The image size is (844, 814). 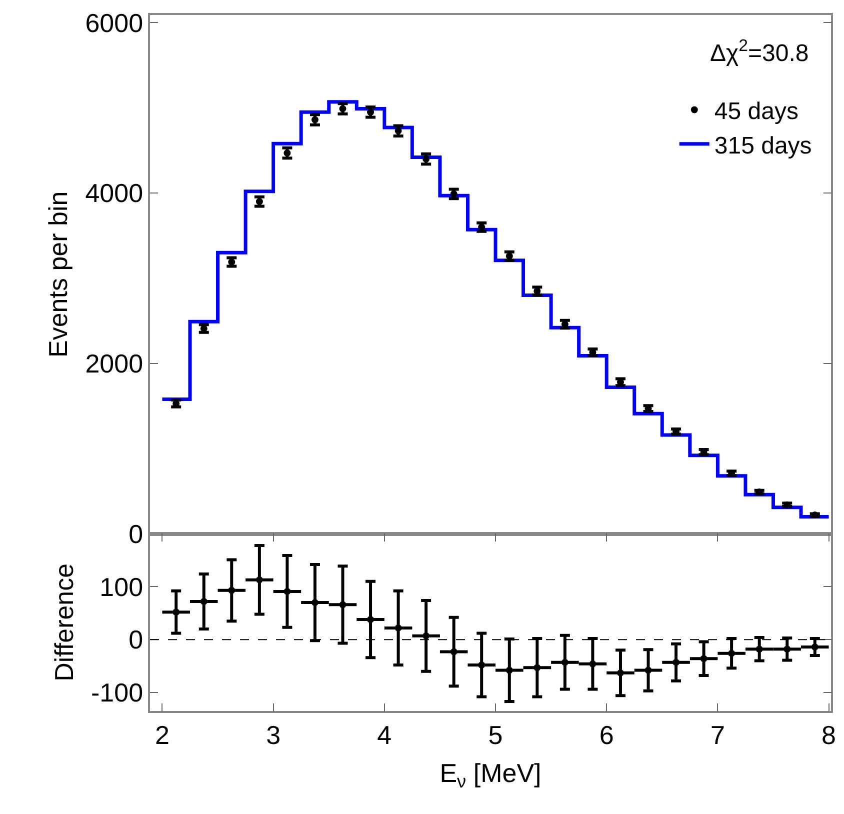 What do you see at coordinates (829, 735) in the screenshot?
I see `x-tick-label: 8` at bounding box center [829, 735].